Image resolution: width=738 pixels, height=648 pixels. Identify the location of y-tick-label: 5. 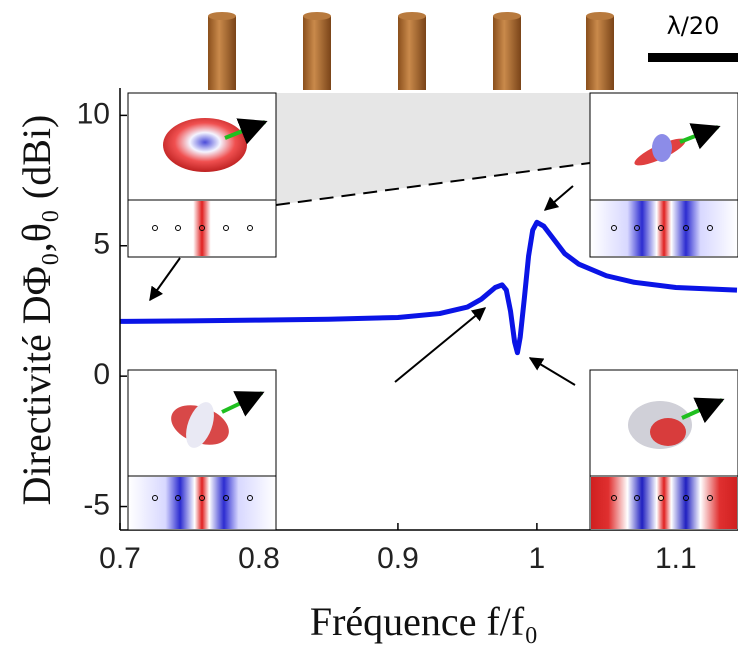
(101, 244).